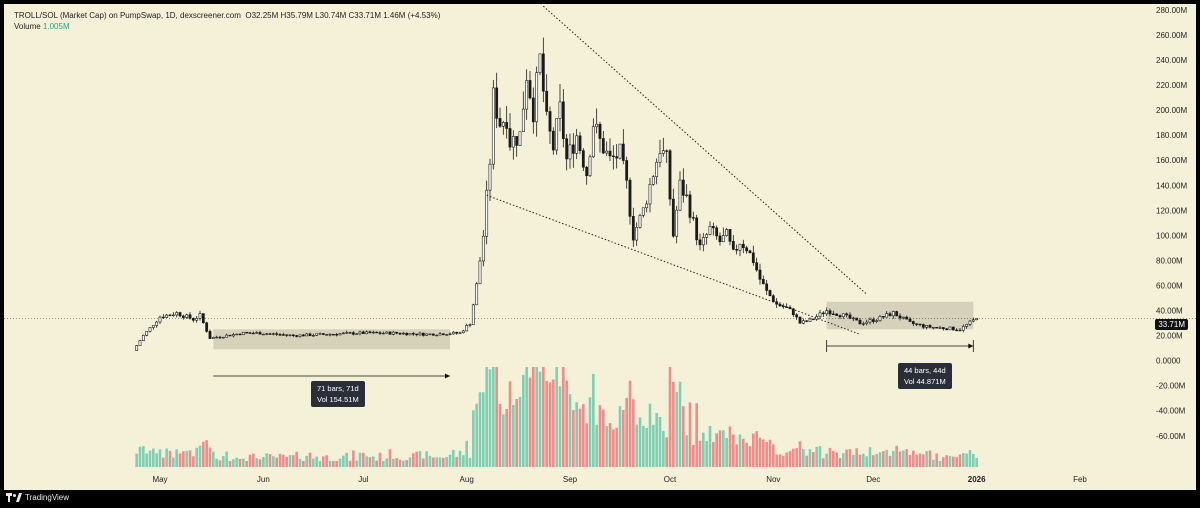 The width and height of the screenshot is (1200, 508). Describe the element at coordinates (27, 26) in the screenshot. I see `volume-label: Volume` at that location.